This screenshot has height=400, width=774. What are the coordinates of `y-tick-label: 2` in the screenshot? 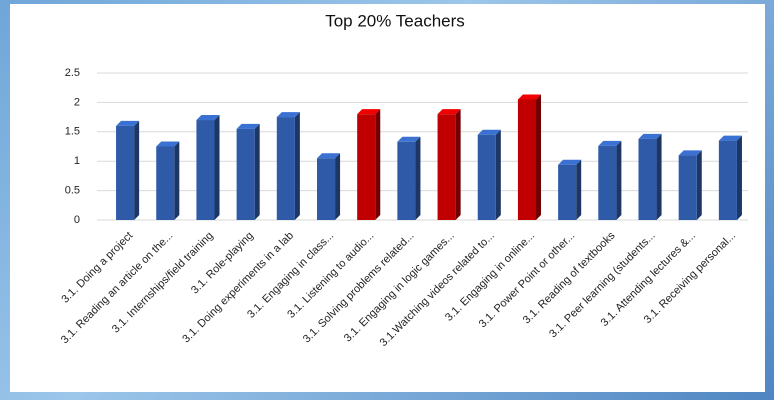 It's located at (77, 102).